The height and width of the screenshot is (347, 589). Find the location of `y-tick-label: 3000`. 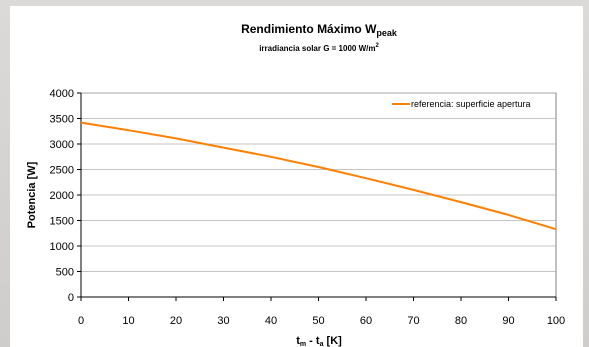

y-tick-label: 3000 is located at coordinates (62, 145).